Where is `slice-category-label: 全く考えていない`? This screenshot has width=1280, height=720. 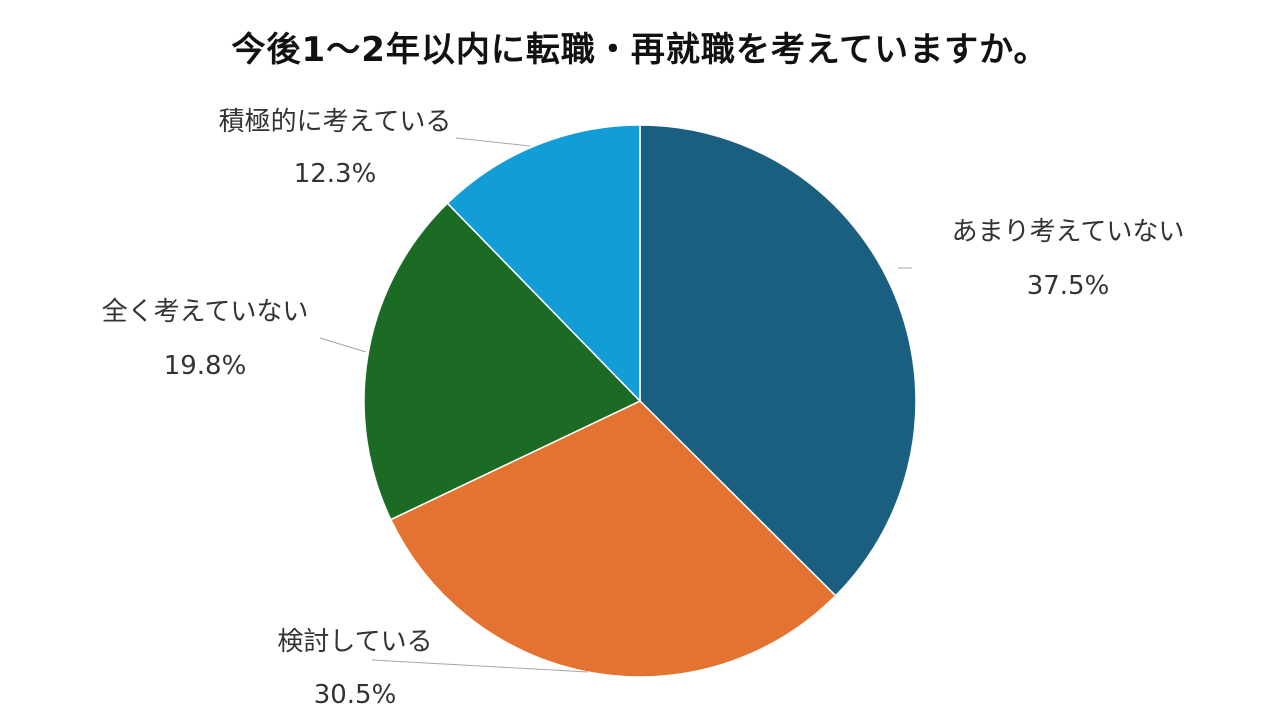 slice-category-label: 全く考えていない is located at coordinates (205, 312).